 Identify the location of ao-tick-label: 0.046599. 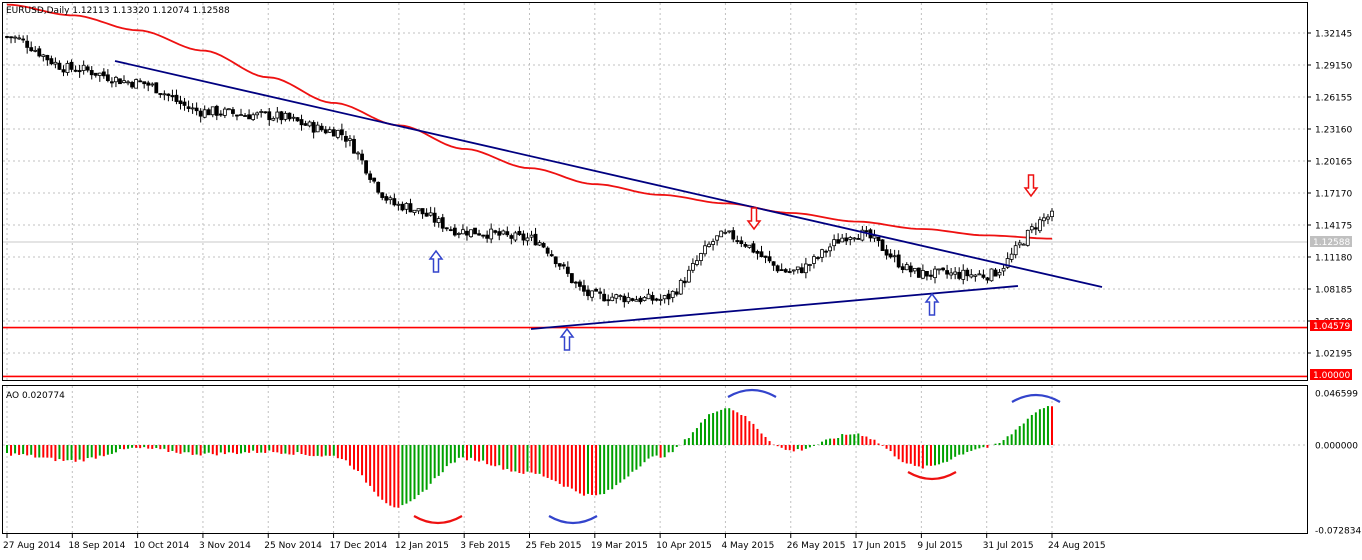
(1336, 395).